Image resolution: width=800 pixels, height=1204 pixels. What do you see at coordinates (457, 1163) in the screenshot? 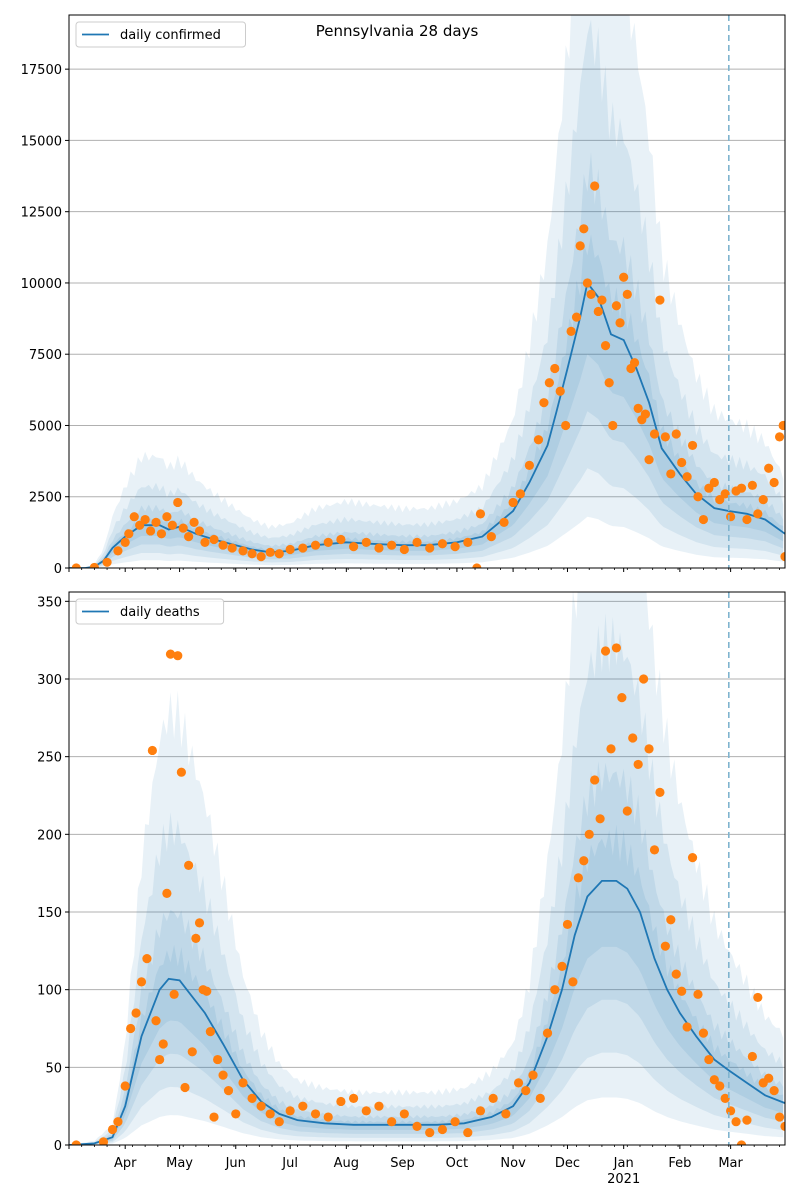
I see `x-tick-label: Oct` at bounding box center [457, 1163].